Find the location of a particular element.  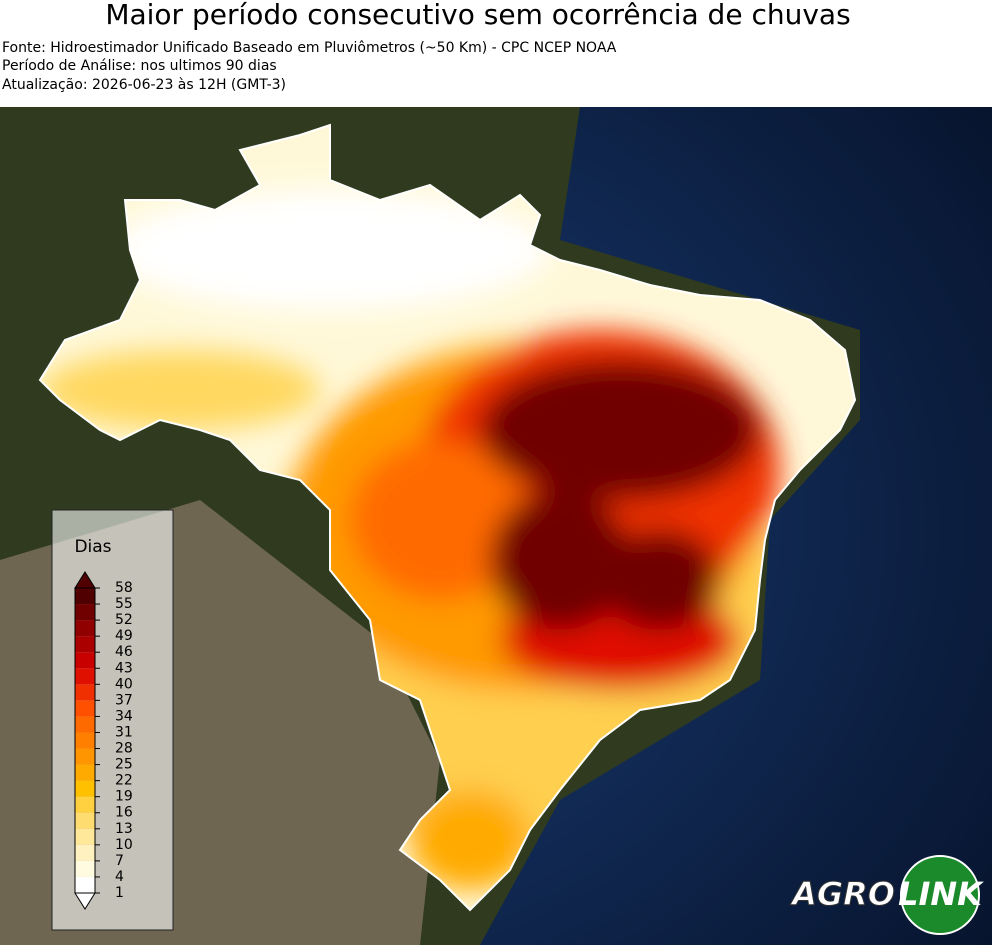

colorbar-frame is located at coordinates (85, 740).